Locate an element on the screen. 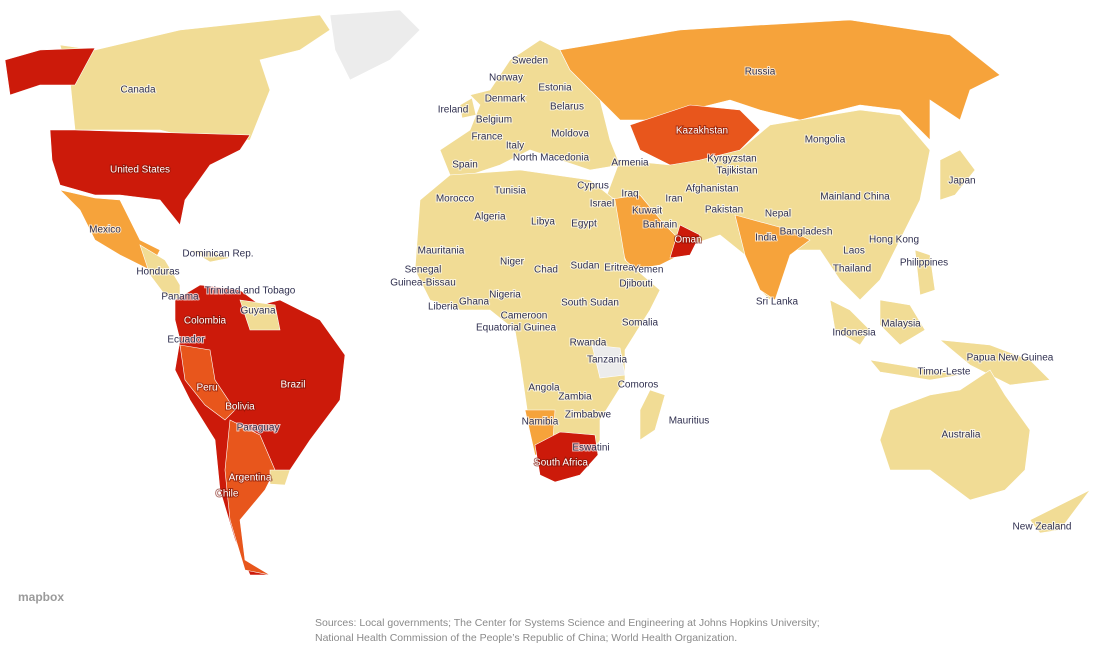 Image resolution: width=1100 pixels, height=648 pixels. country-label: Pakistan is located at coordinates (724, 210).